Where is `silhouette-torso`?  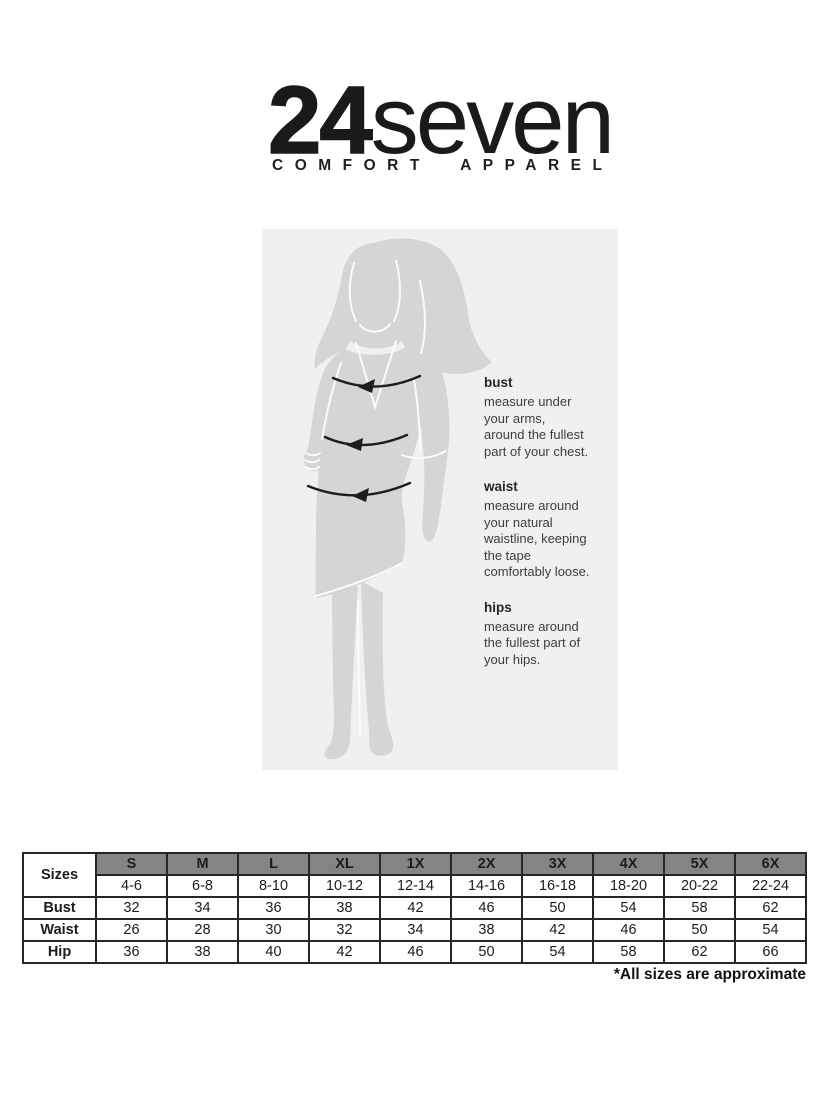 silhouette-torso is located at coordinates (365, 472).